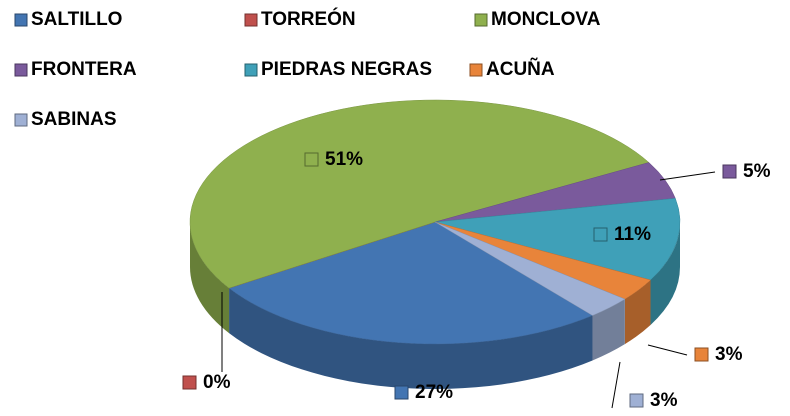 The height and width of the screenshot is (416, 790). I want to click on data-label: 27%, so click(434, 392).